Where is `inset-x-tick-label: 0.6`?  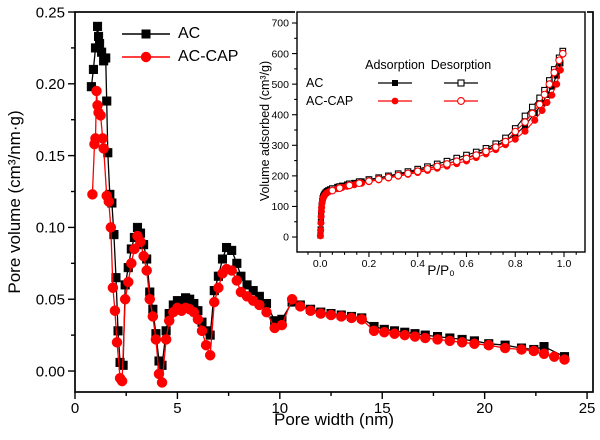 inset-x-tick-label: 0.6 is located at coordinates (466, 264).